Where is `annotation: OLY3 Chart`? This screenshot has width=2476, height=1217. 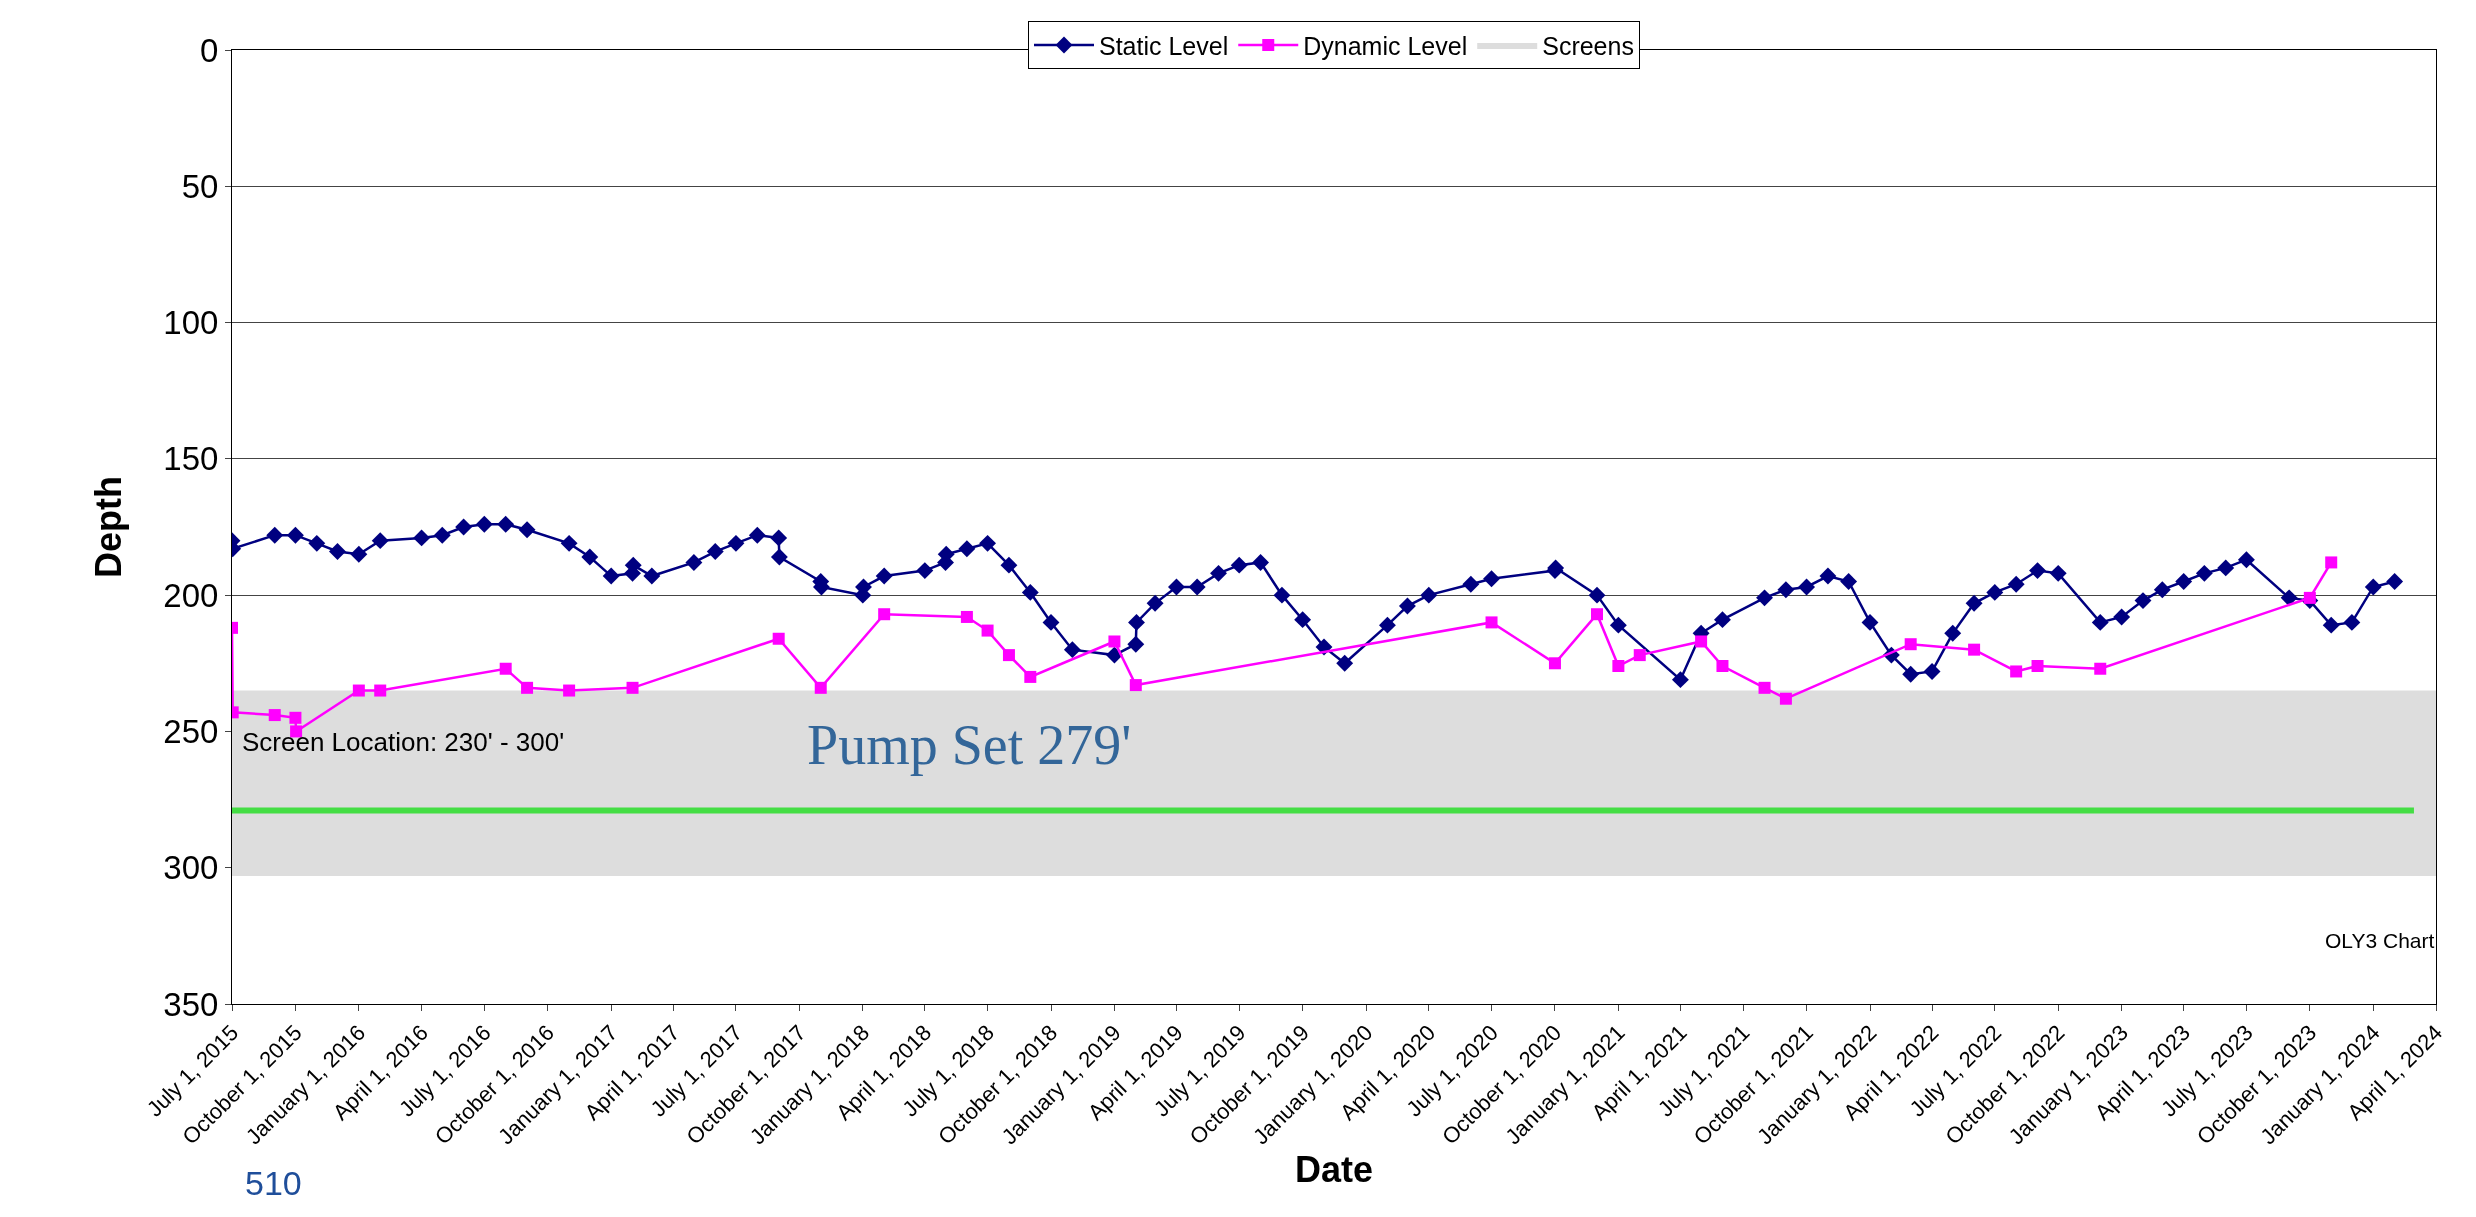
annotation: OLY3 Chart is located at coordinates (2380, 940).